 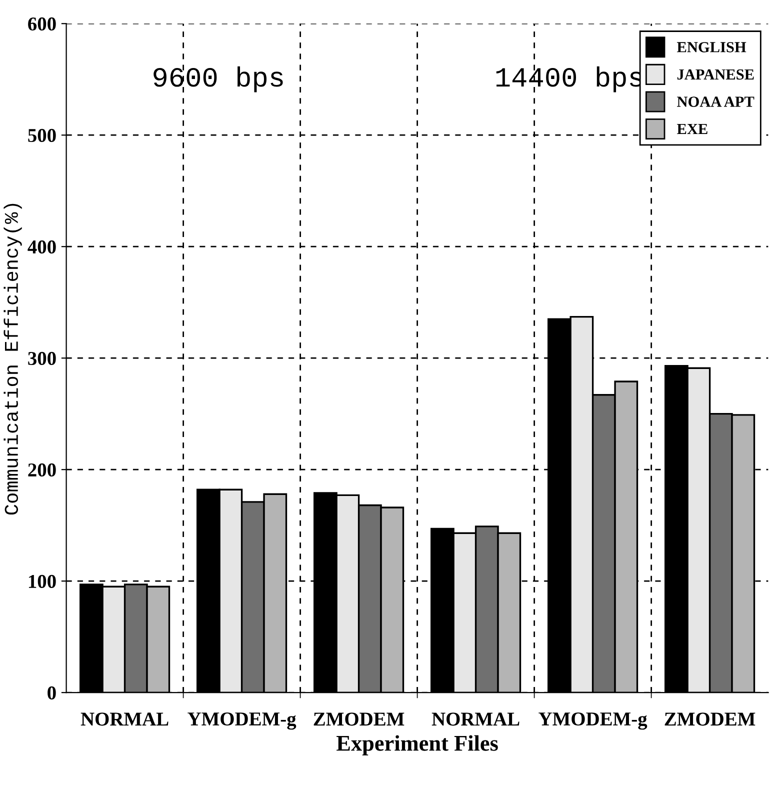 I want to click on legend-label: ENGLISH, so click(x=711, y=47).